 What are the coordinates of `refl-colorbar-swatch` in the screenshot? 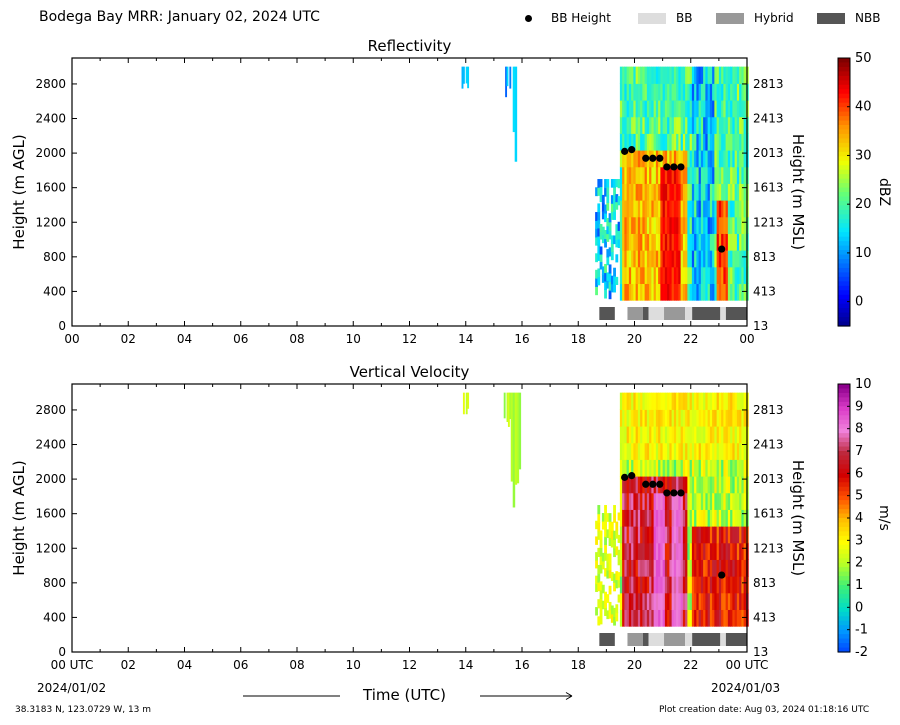 It's located at (844, 96).